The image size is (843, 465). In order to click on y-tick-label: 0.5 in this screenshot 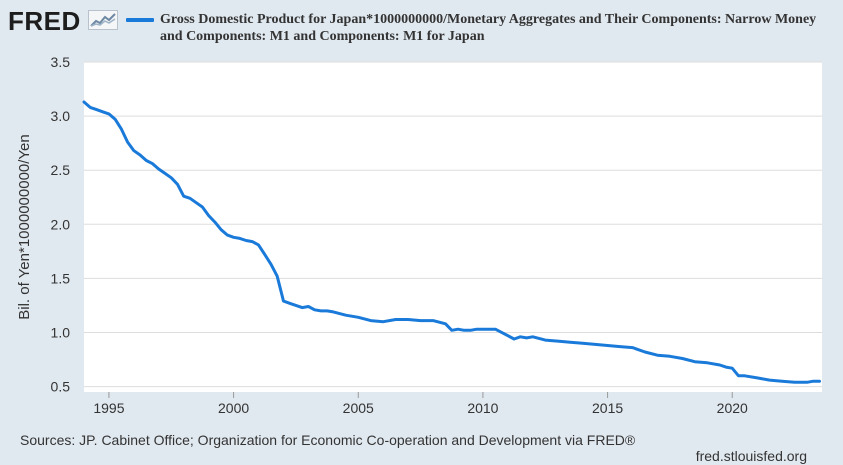, I will do `click(61, 387)`.